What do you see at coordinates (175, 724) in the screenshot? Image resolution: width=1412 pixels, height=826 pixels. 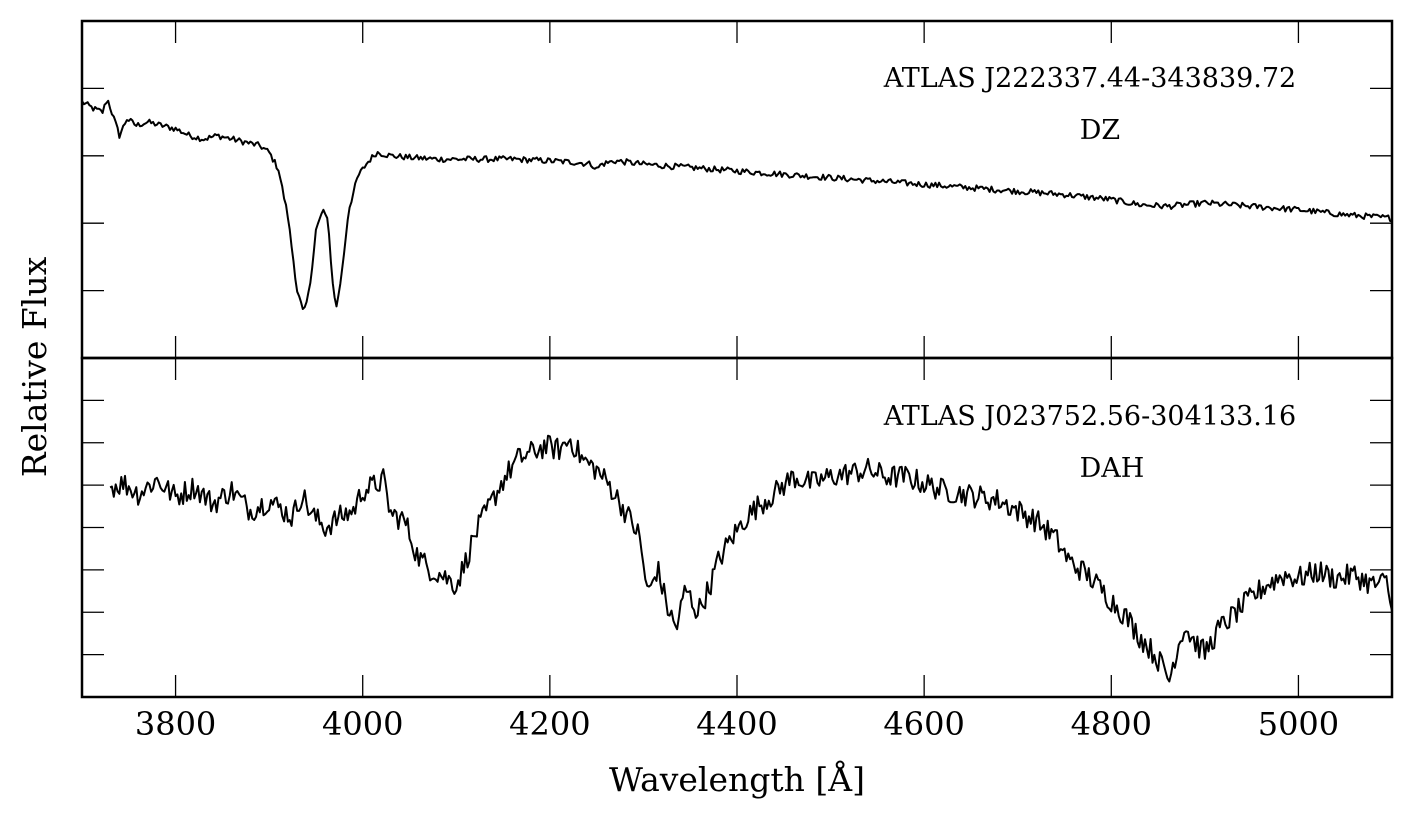 I see `x-tick-label: 3800` at bounding box center [175, 724].